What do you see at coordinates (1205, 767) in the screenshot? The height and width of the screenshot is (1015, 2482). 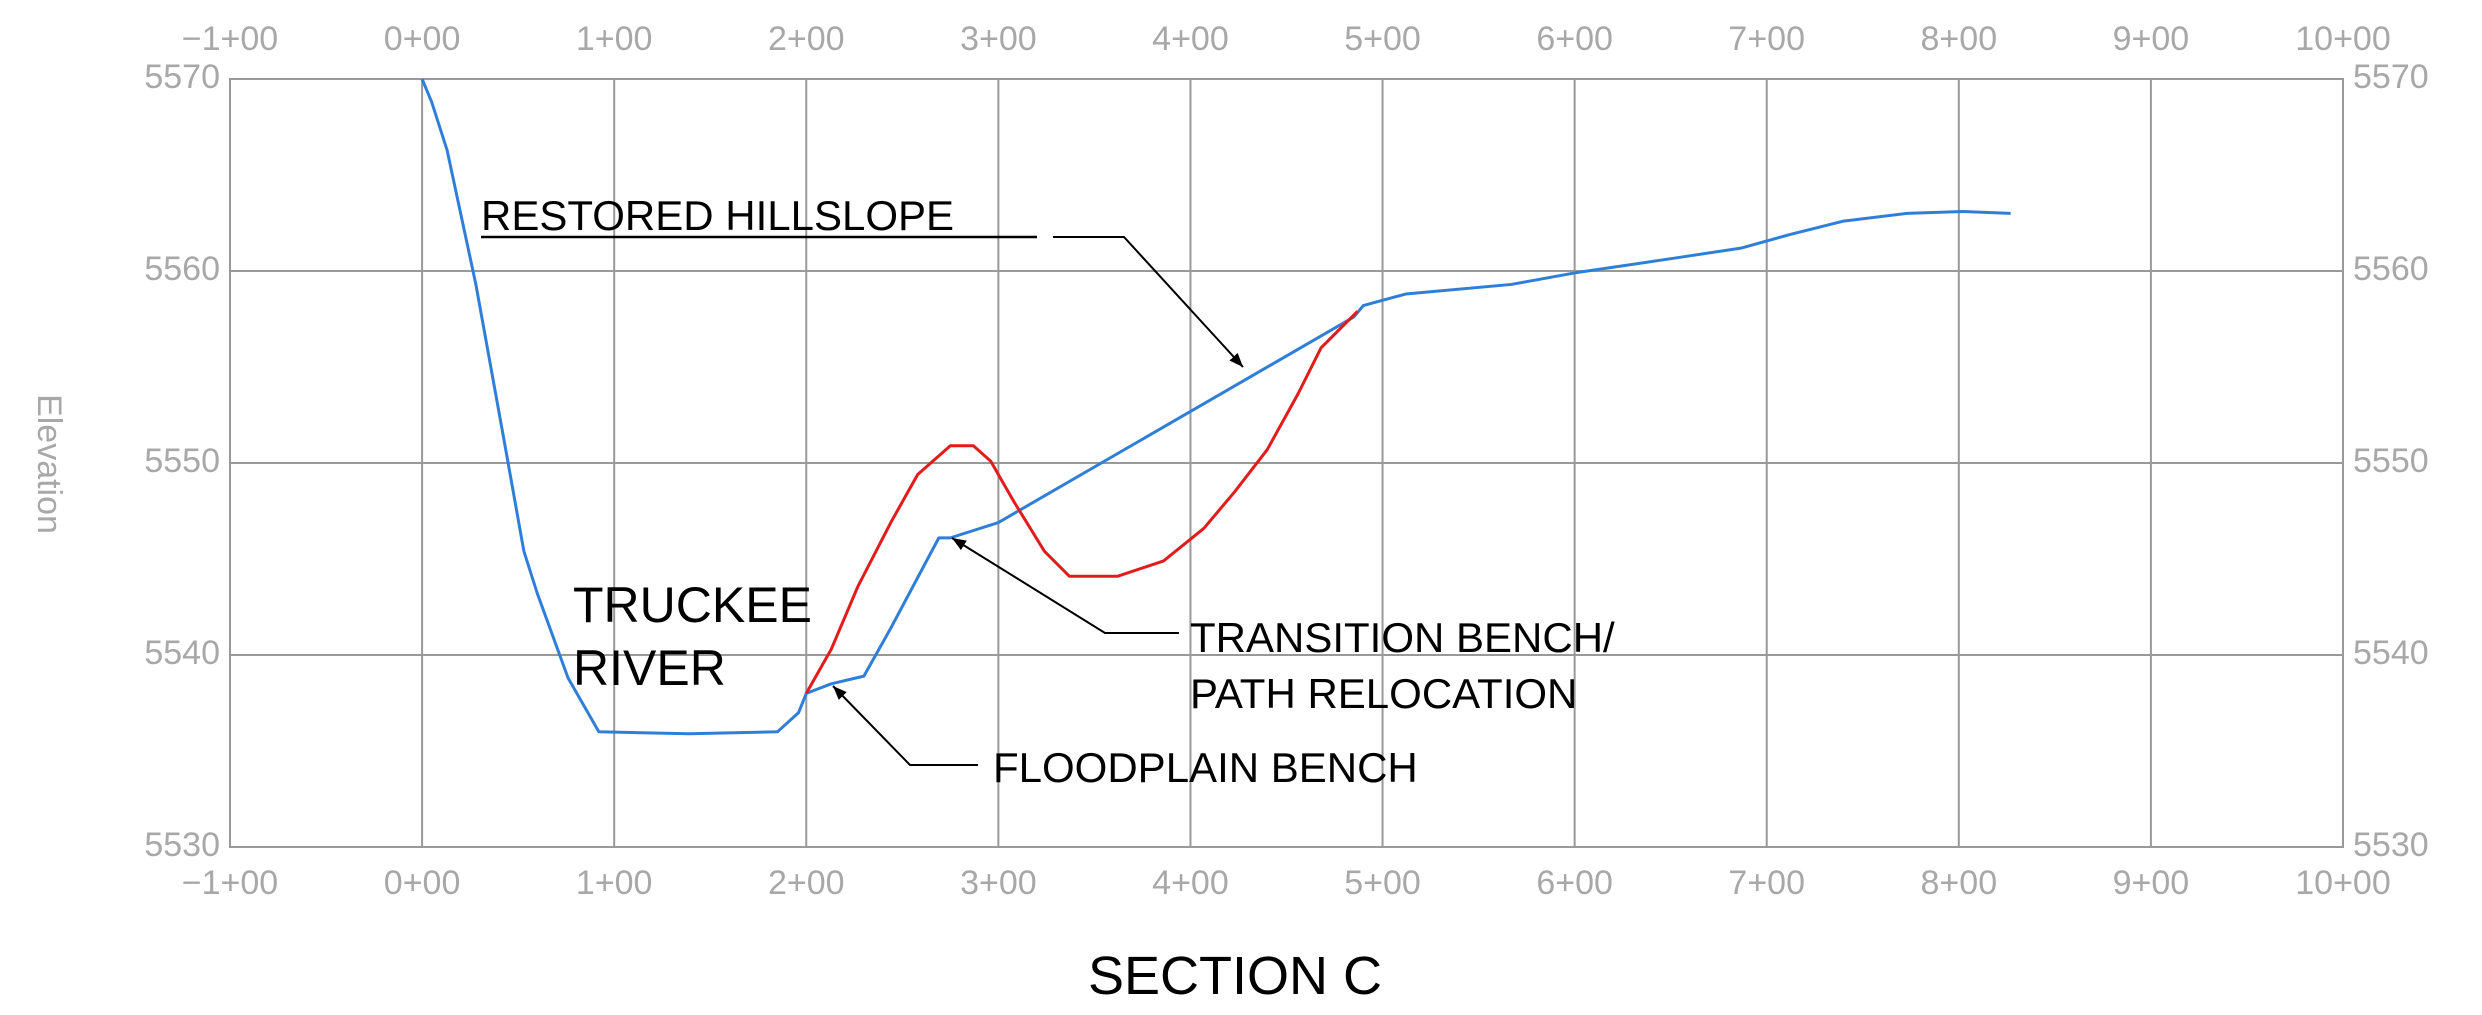 I see `annotation: FLOODPLAIN BENCH` at bounding box center [1205, 767].